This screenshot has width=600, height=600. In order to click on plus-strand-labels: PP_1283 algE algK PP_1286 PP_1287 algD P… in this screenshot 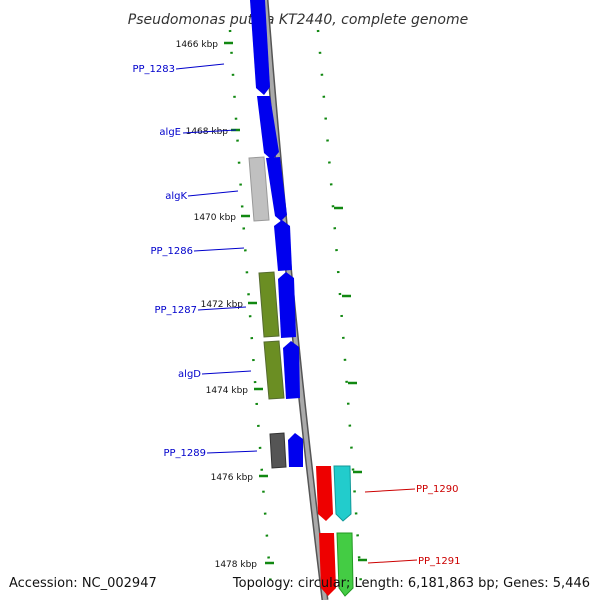, I will do `click(195, 261)`.